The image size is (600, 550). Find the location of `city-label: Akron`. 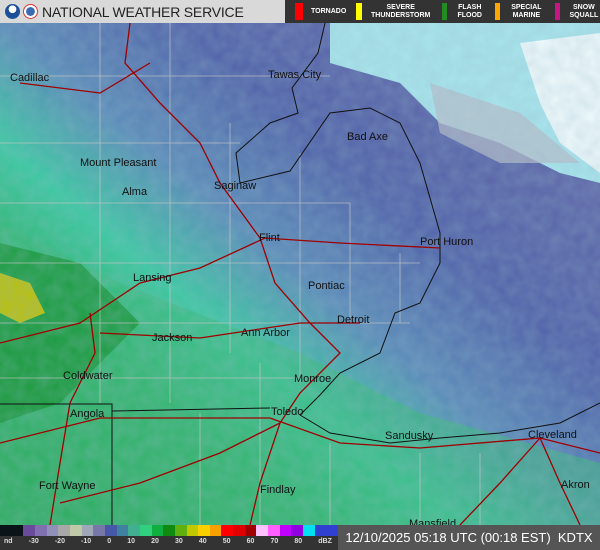

city-label: Akron is located at coordinates (575, 485).